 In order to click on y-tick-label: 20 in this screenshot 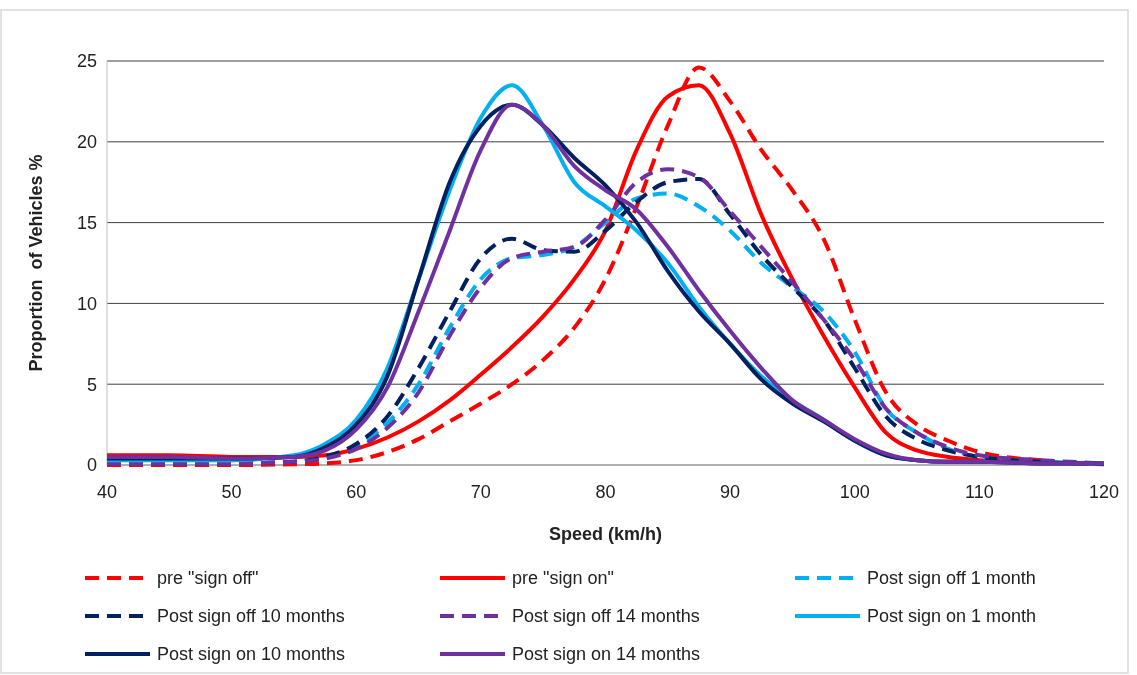, I will do `click(86, 142)`.